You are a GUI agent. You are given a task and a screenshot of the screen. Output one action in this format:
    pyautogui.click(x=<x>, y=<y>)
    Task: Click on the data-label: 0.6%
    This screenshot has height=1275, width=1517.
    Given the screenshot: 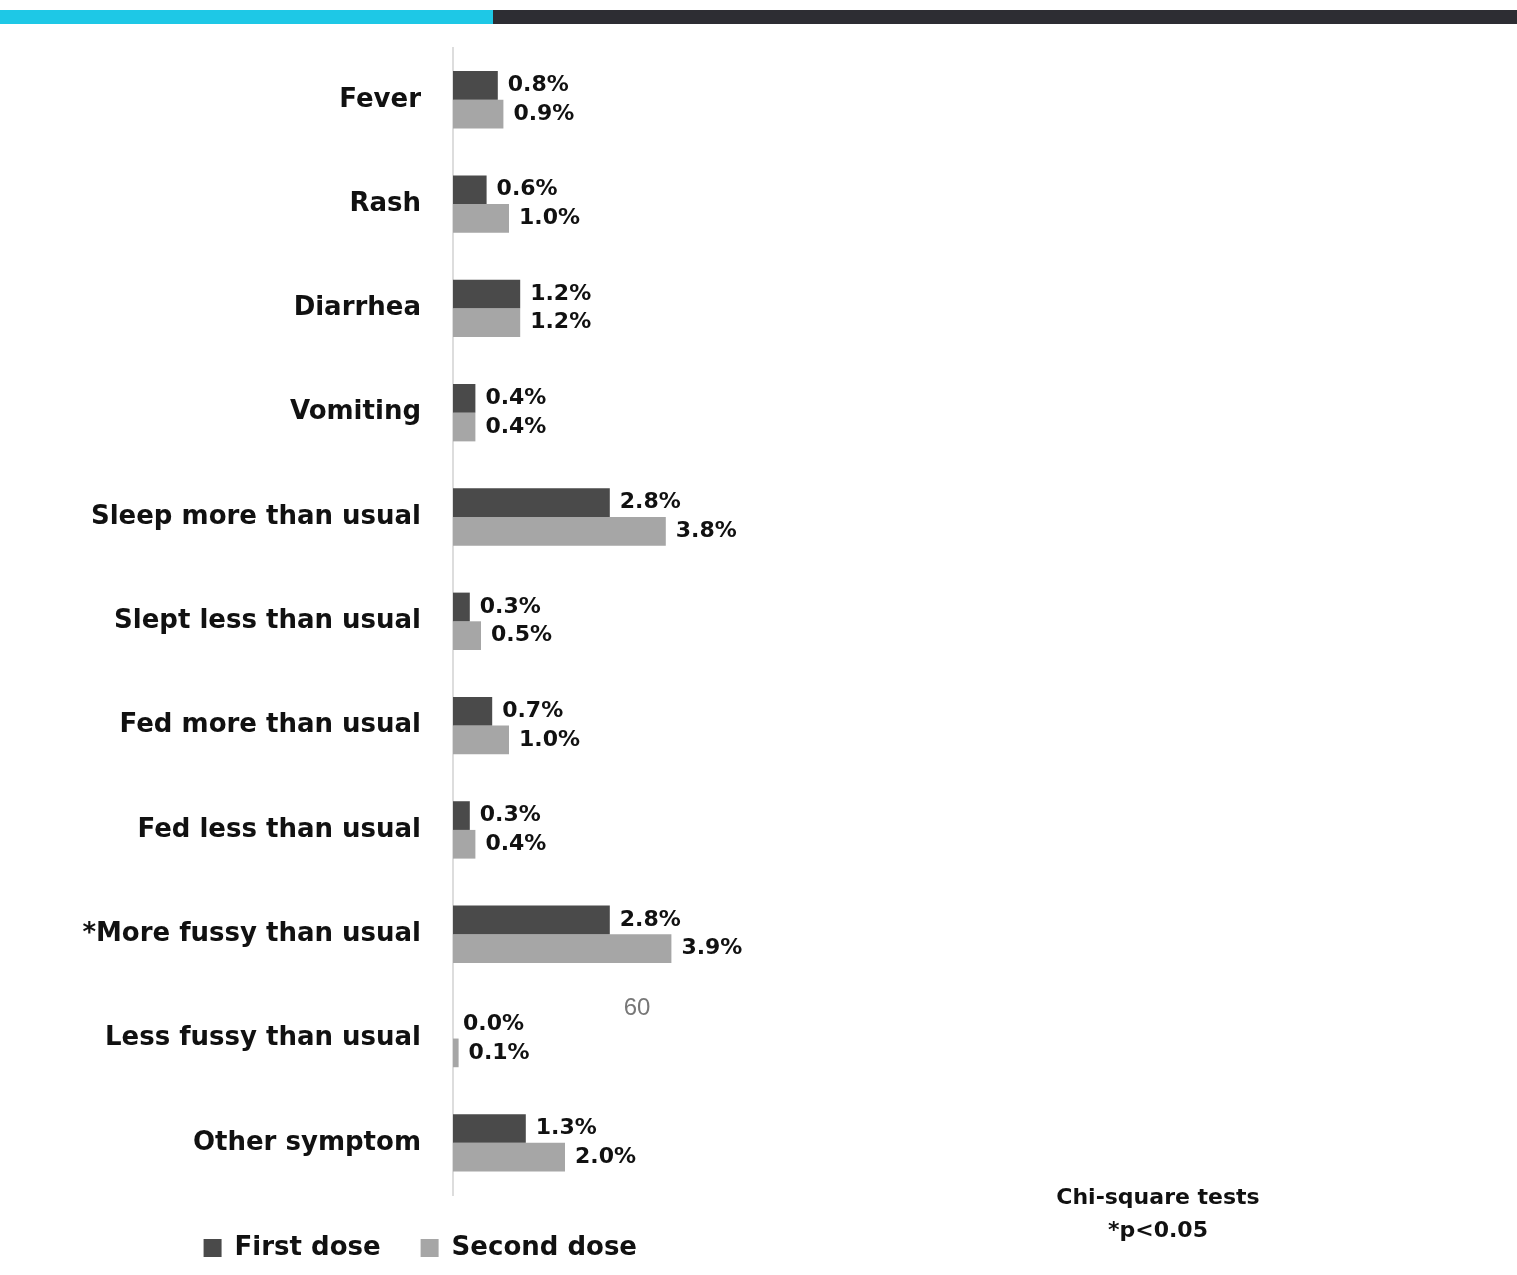 What is the action you would take?
    pyautogui.click(x=527, y=188)
    